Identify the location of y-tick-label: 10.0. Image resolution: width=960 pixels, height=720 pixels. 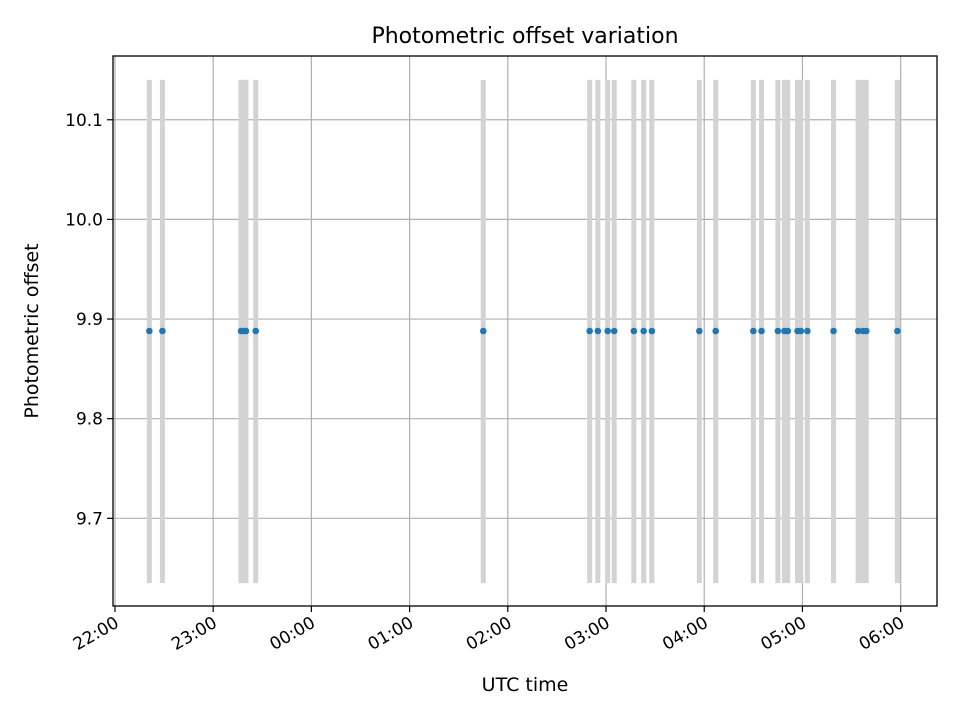
(84, 220).